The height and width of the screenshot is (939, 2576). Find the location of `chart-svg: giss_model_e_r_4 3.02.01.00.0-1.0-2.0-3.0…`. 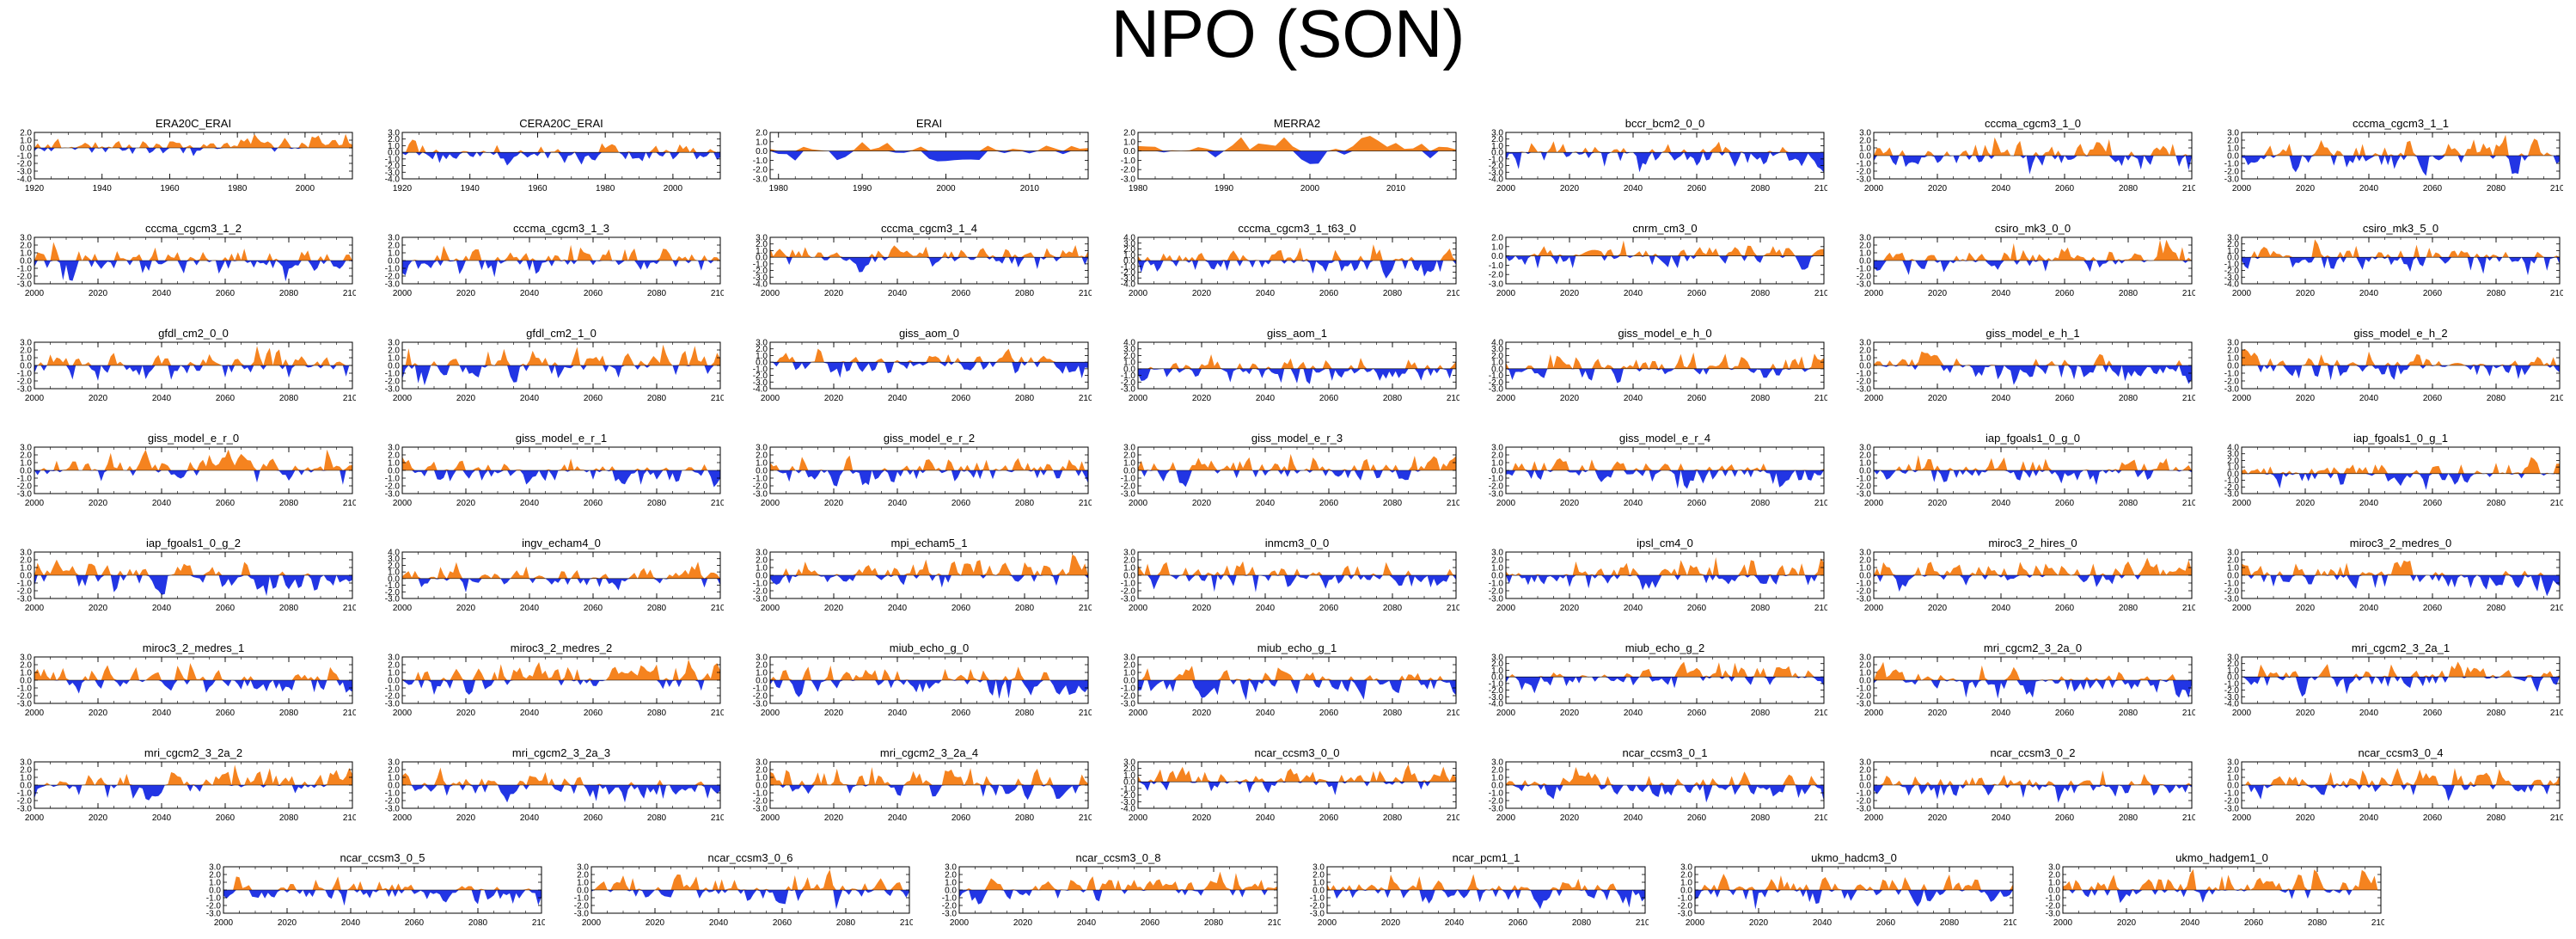

chart-svg: giss_model_e_r_4 3.02.01.00.0-1.0-2.0-3.0… is located at coordinates (1658, 470).